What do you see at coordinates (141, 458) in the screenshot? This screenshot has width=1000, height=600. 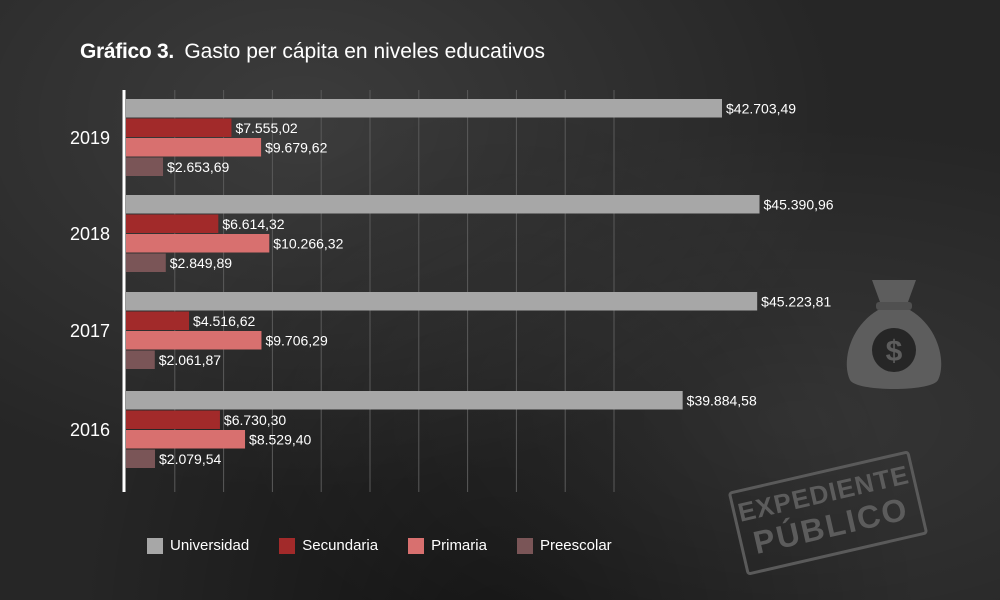 I see `bar-preescolar-2016` at bounding box center [141, 458].